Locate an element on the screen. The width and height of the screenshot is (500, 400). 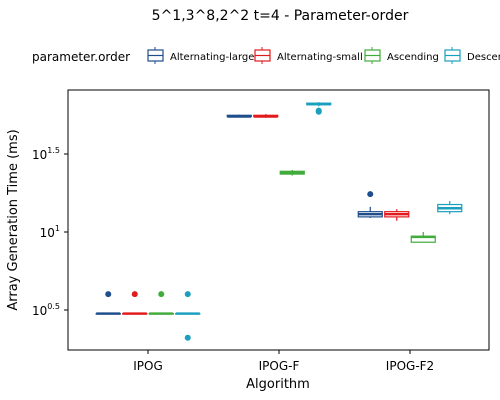
x-tick-label: IPOG is located at coordinates (148, 366).